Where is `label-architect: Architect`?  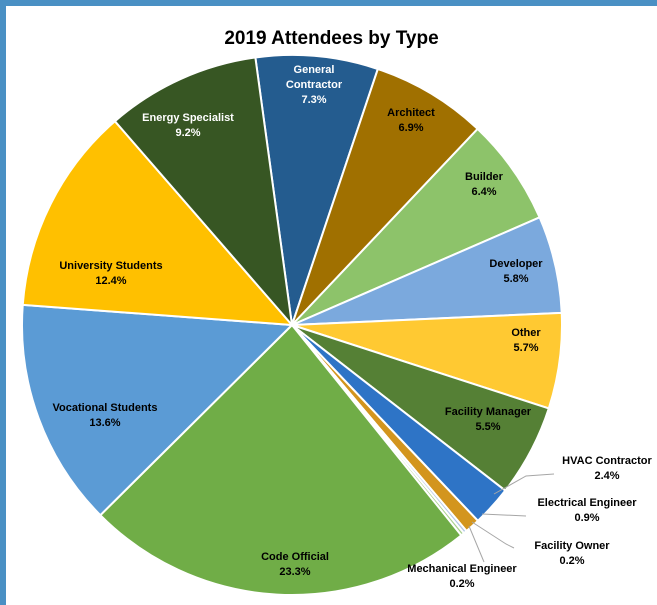 label-architect: Architect is located at coordinates (411, 113).